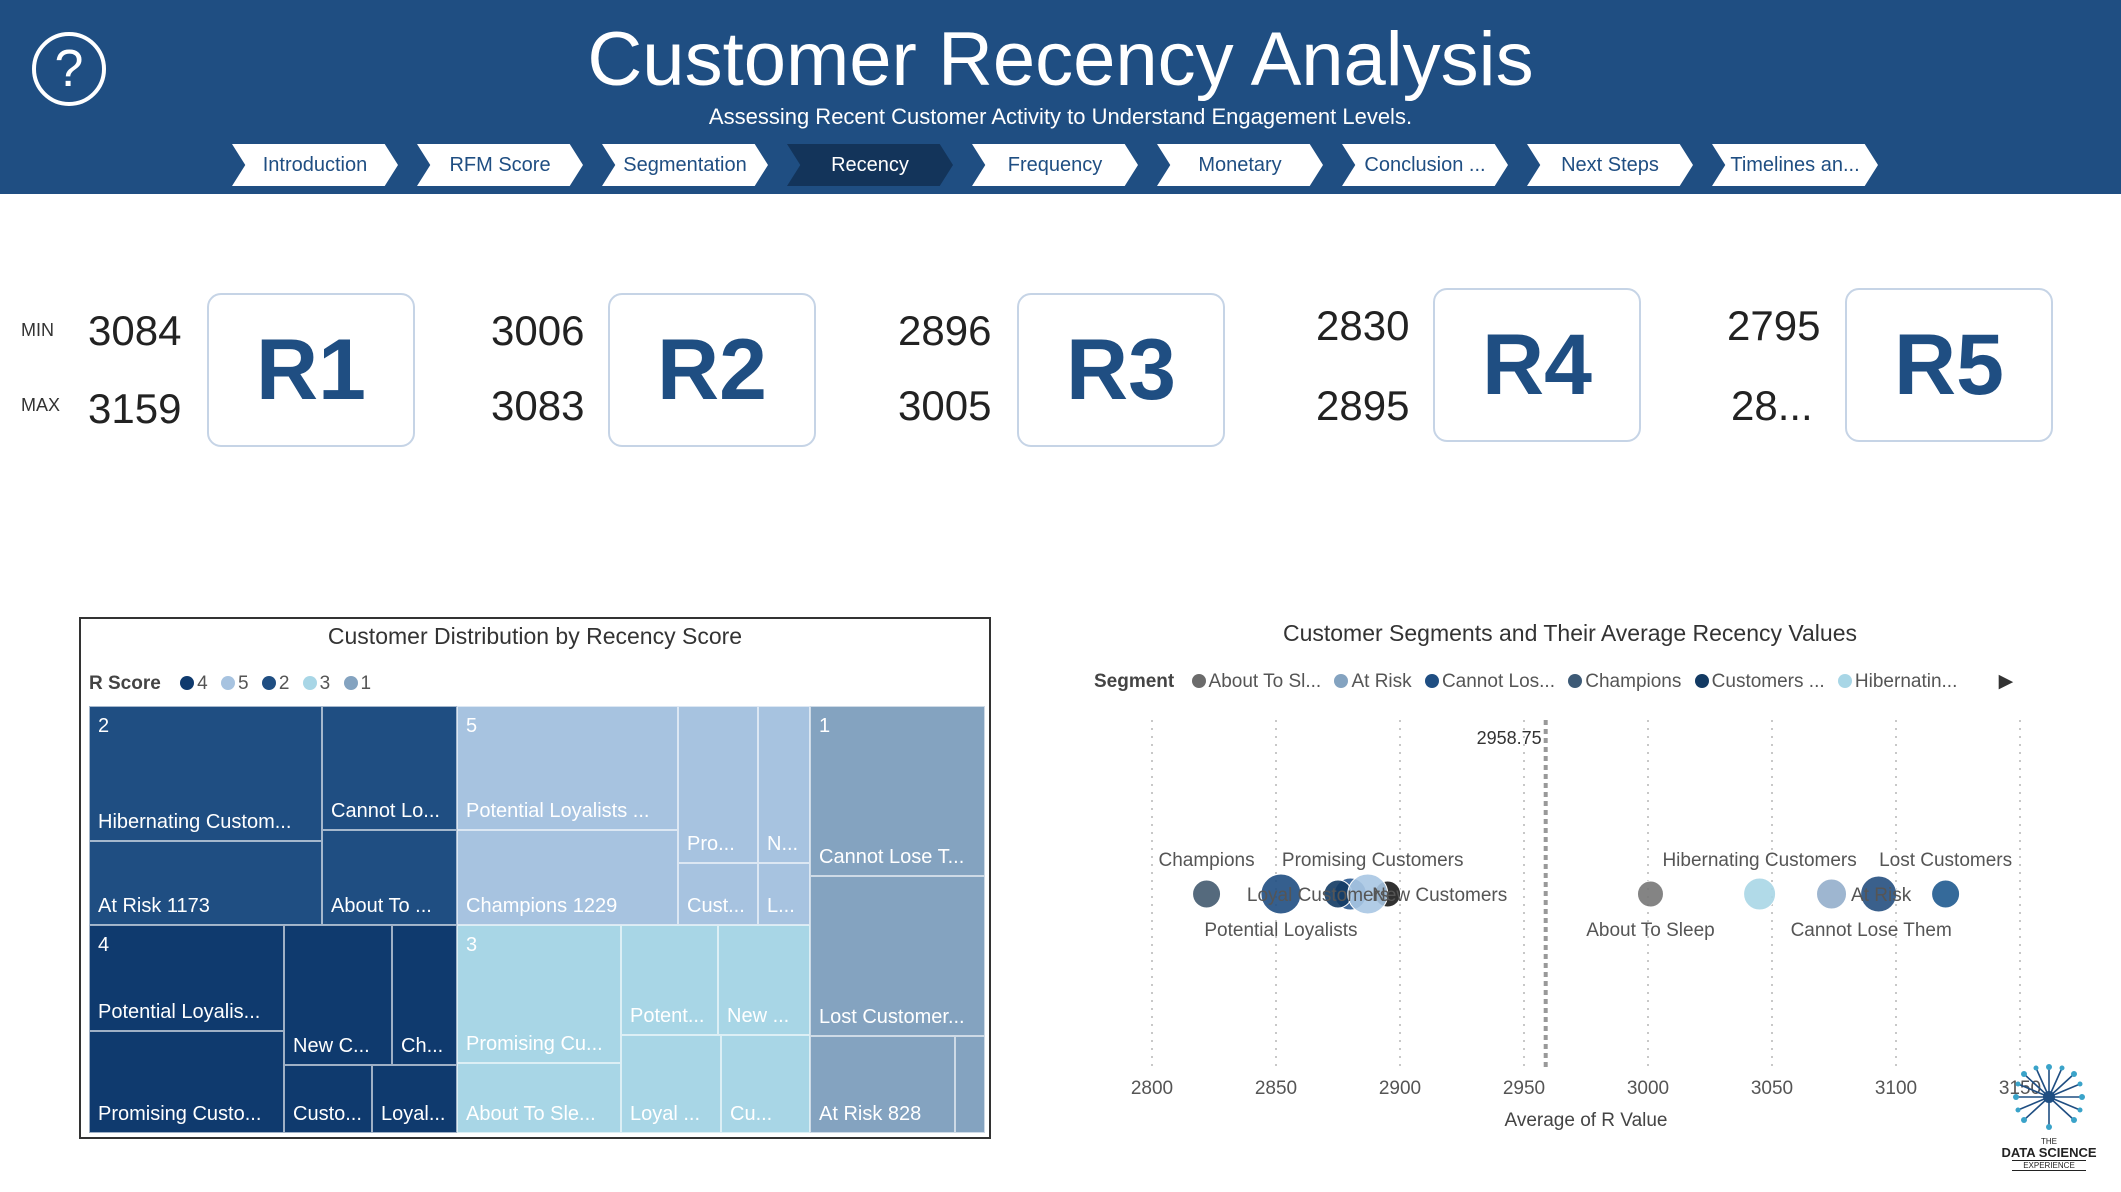  What do you see at coordinates (1881, 895) in the screenshot?
I see `data-label: At Risk` at bounding box center [1881, 895].